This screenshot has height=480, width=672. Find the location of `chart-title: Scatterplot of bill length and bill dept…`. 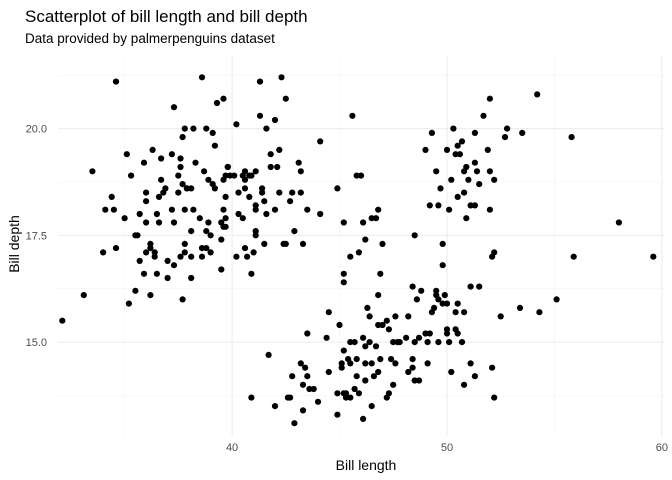

chart-title: Scatterplot of bill length and bill dept… is located at coordinates (166, 16).